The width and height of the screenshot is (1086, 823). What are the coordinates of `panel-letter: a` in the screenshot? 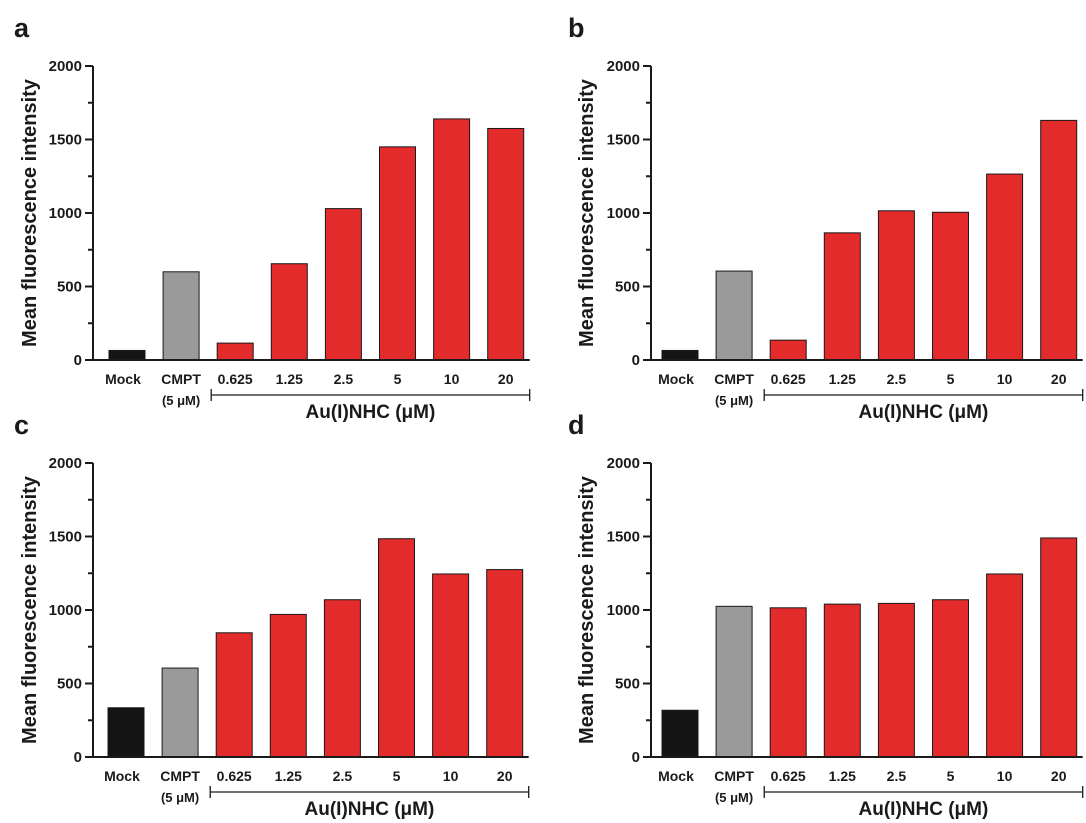 It's located at (22, 28).